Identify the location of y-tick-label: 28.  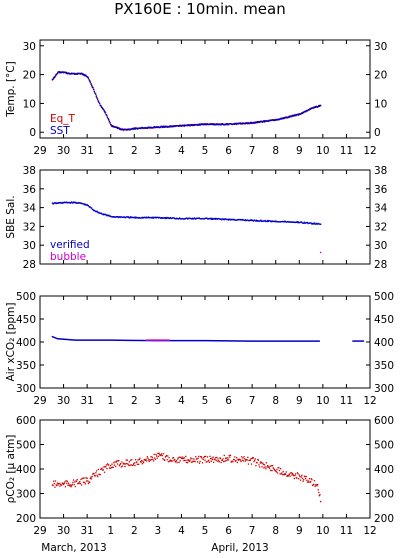
(29, 265).